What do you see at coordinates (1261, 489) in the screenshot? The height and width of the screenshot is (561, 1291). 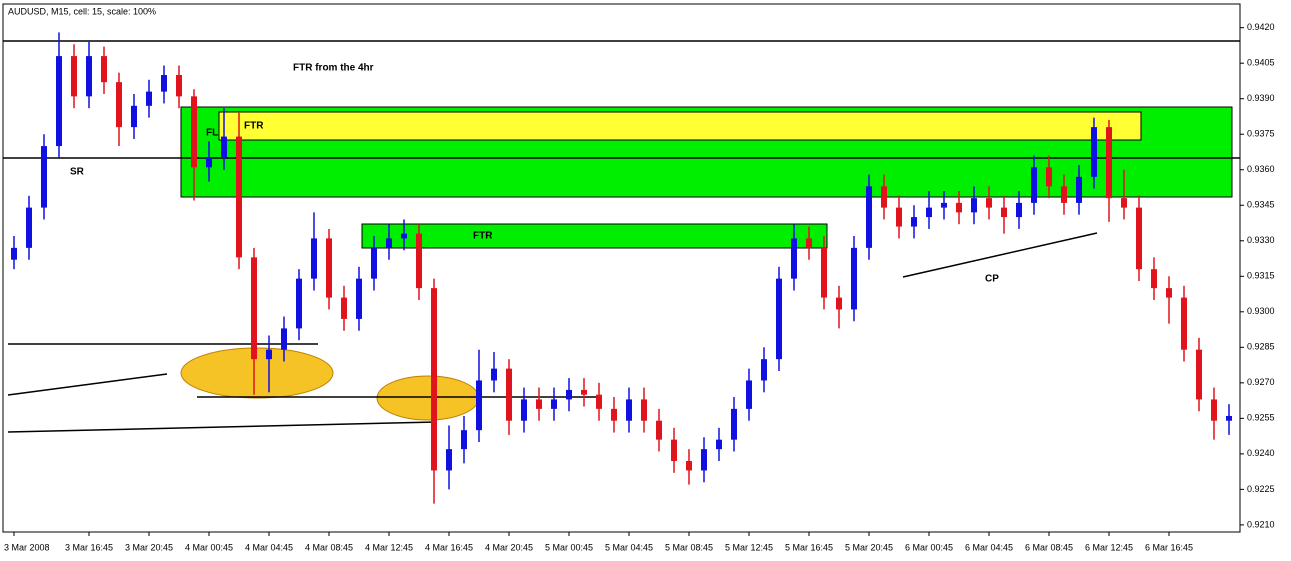 I see `y-tick-label: 0.9225` at bounding box center [1261, 489].